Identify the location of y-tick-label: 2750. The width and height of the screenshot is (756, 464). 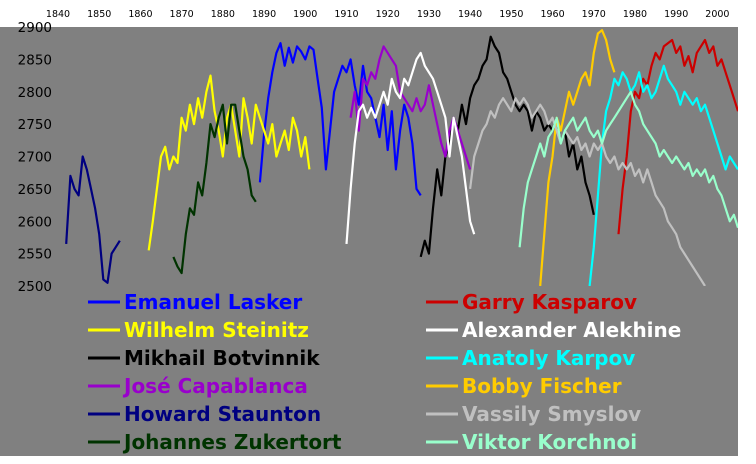
(35, 125).